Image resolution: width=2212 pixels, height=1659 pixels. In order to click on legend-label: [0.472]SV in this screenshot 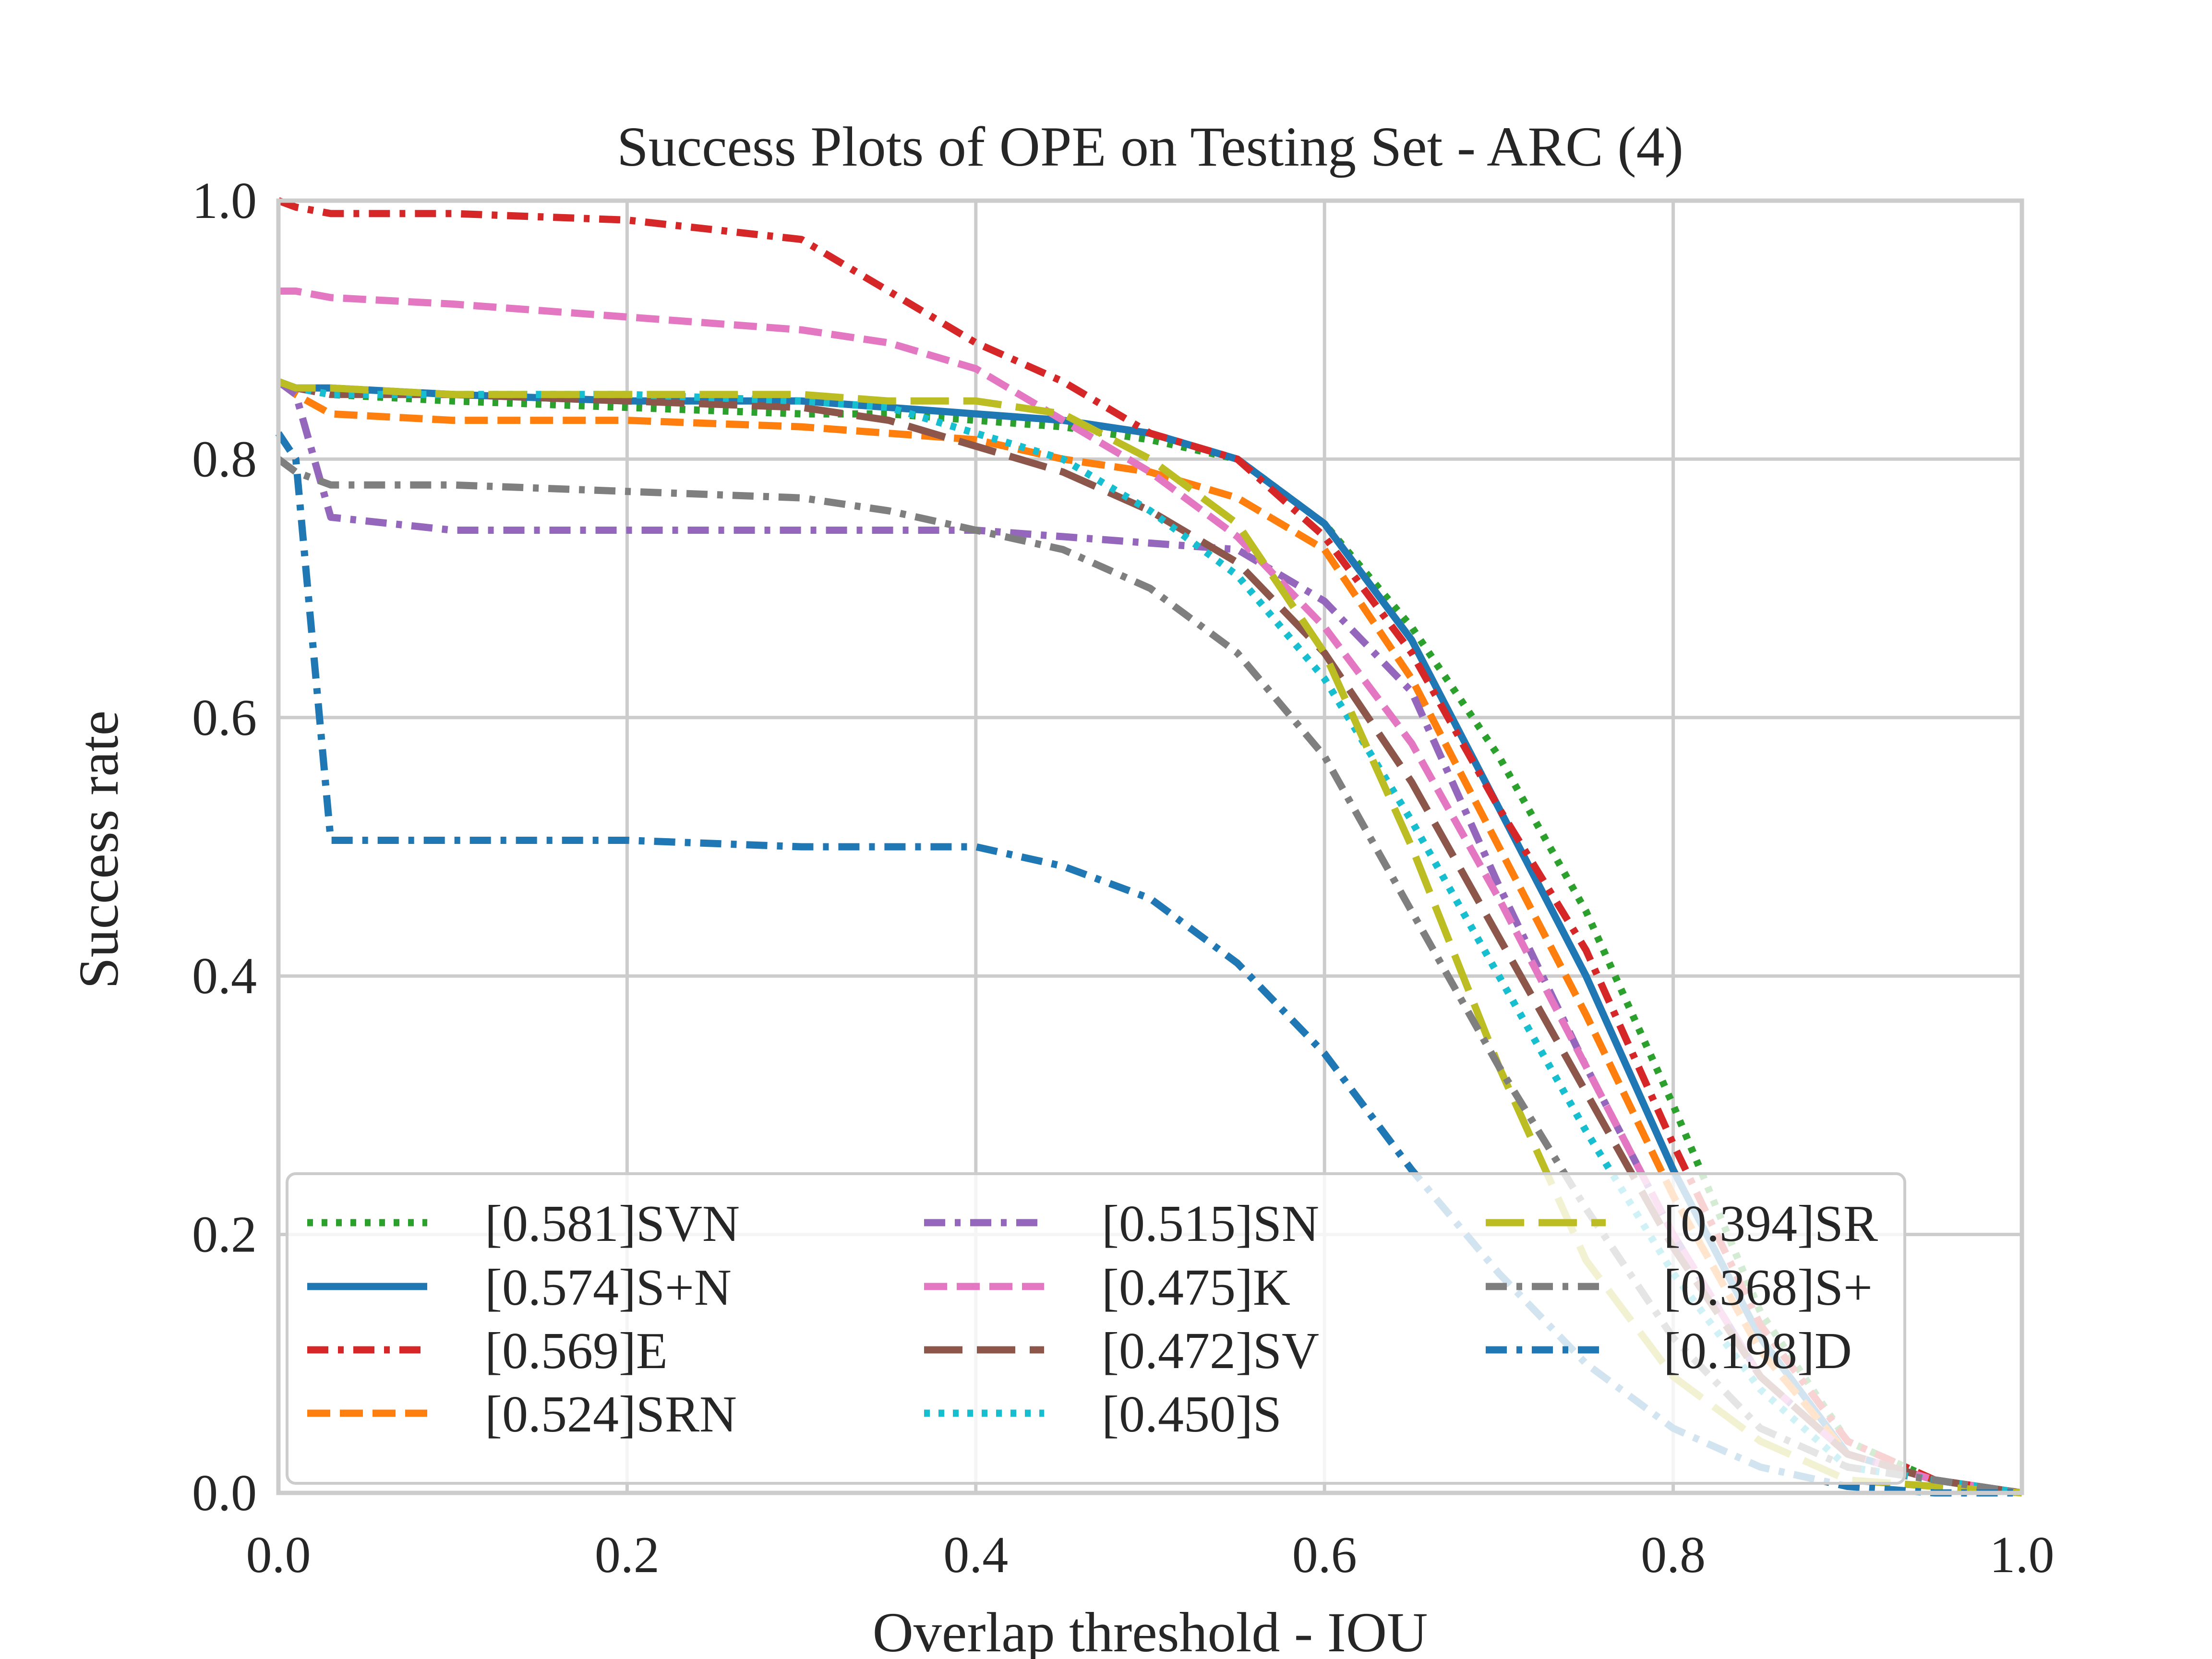, I will do `click(1210, 1351)`.